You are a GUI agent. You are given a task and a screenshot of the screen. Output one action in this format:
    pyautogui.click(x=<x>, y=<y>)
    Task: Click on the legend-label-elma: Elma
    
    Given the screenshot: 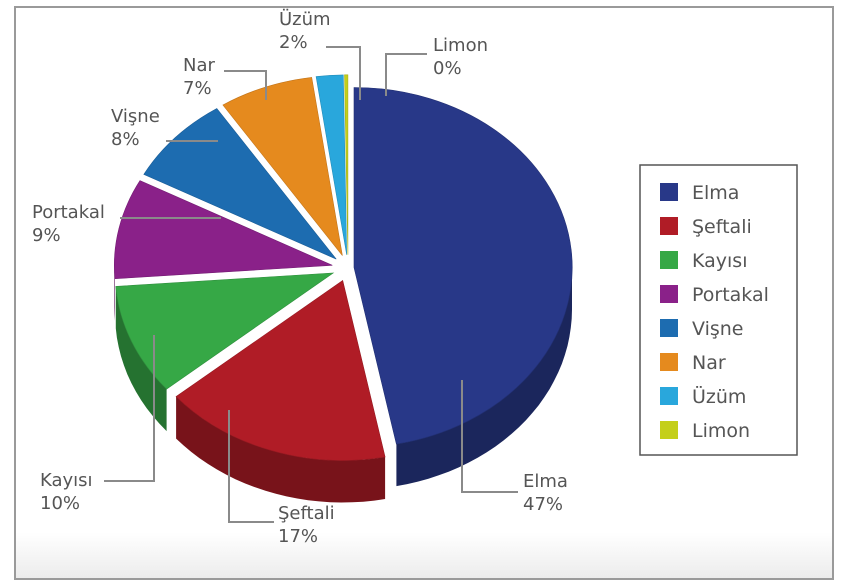 What is the action you would take?
    pyautogui.click(x=715, y=193)
    